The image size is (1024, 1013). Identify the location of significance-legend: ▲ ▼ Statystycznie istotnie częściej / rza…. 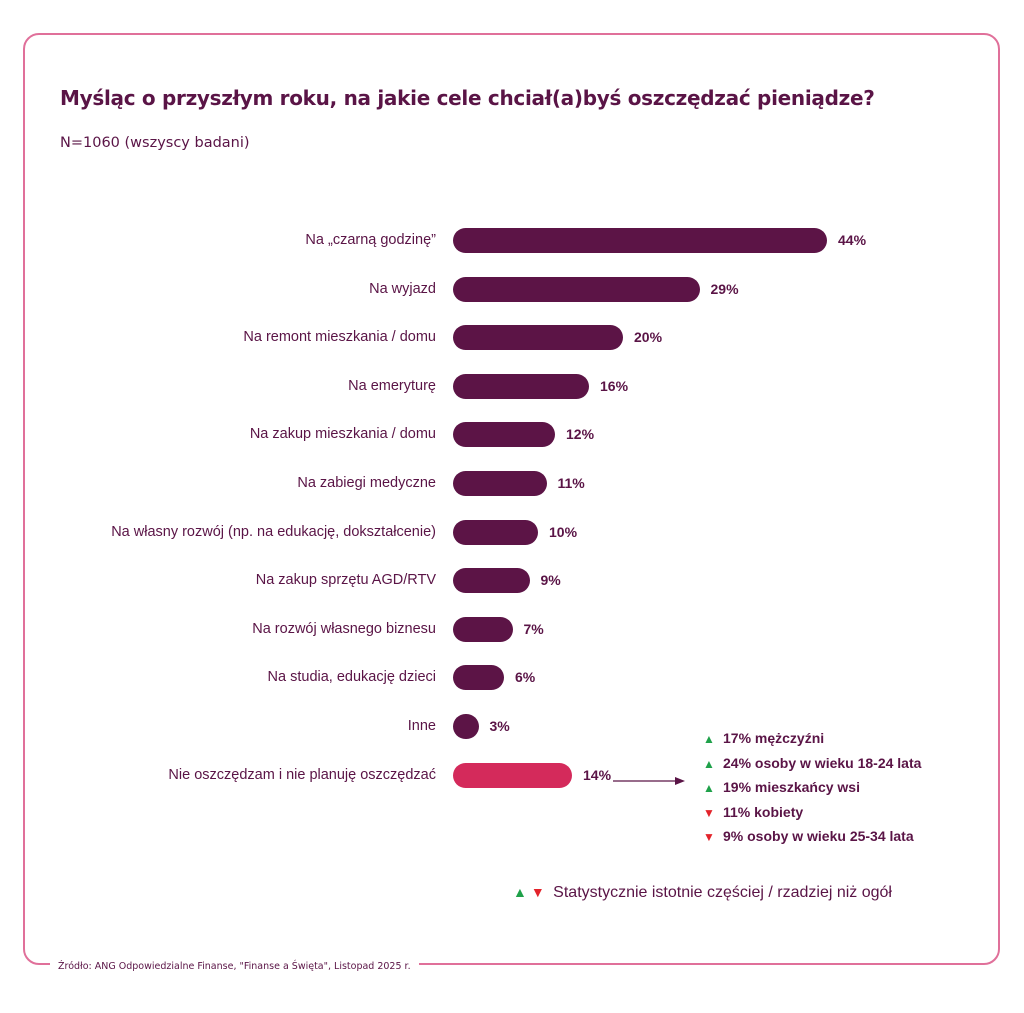
(702, 893).